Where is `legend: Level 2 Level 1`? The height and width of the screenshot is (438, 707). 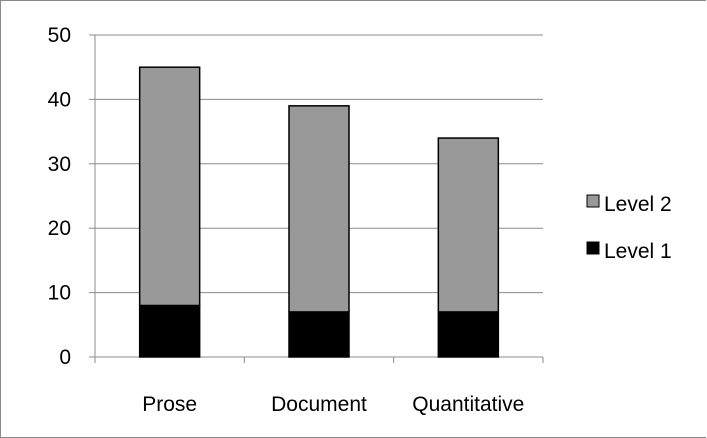
legend: Level 2 Level 1 is located at coordinates (629, 228).